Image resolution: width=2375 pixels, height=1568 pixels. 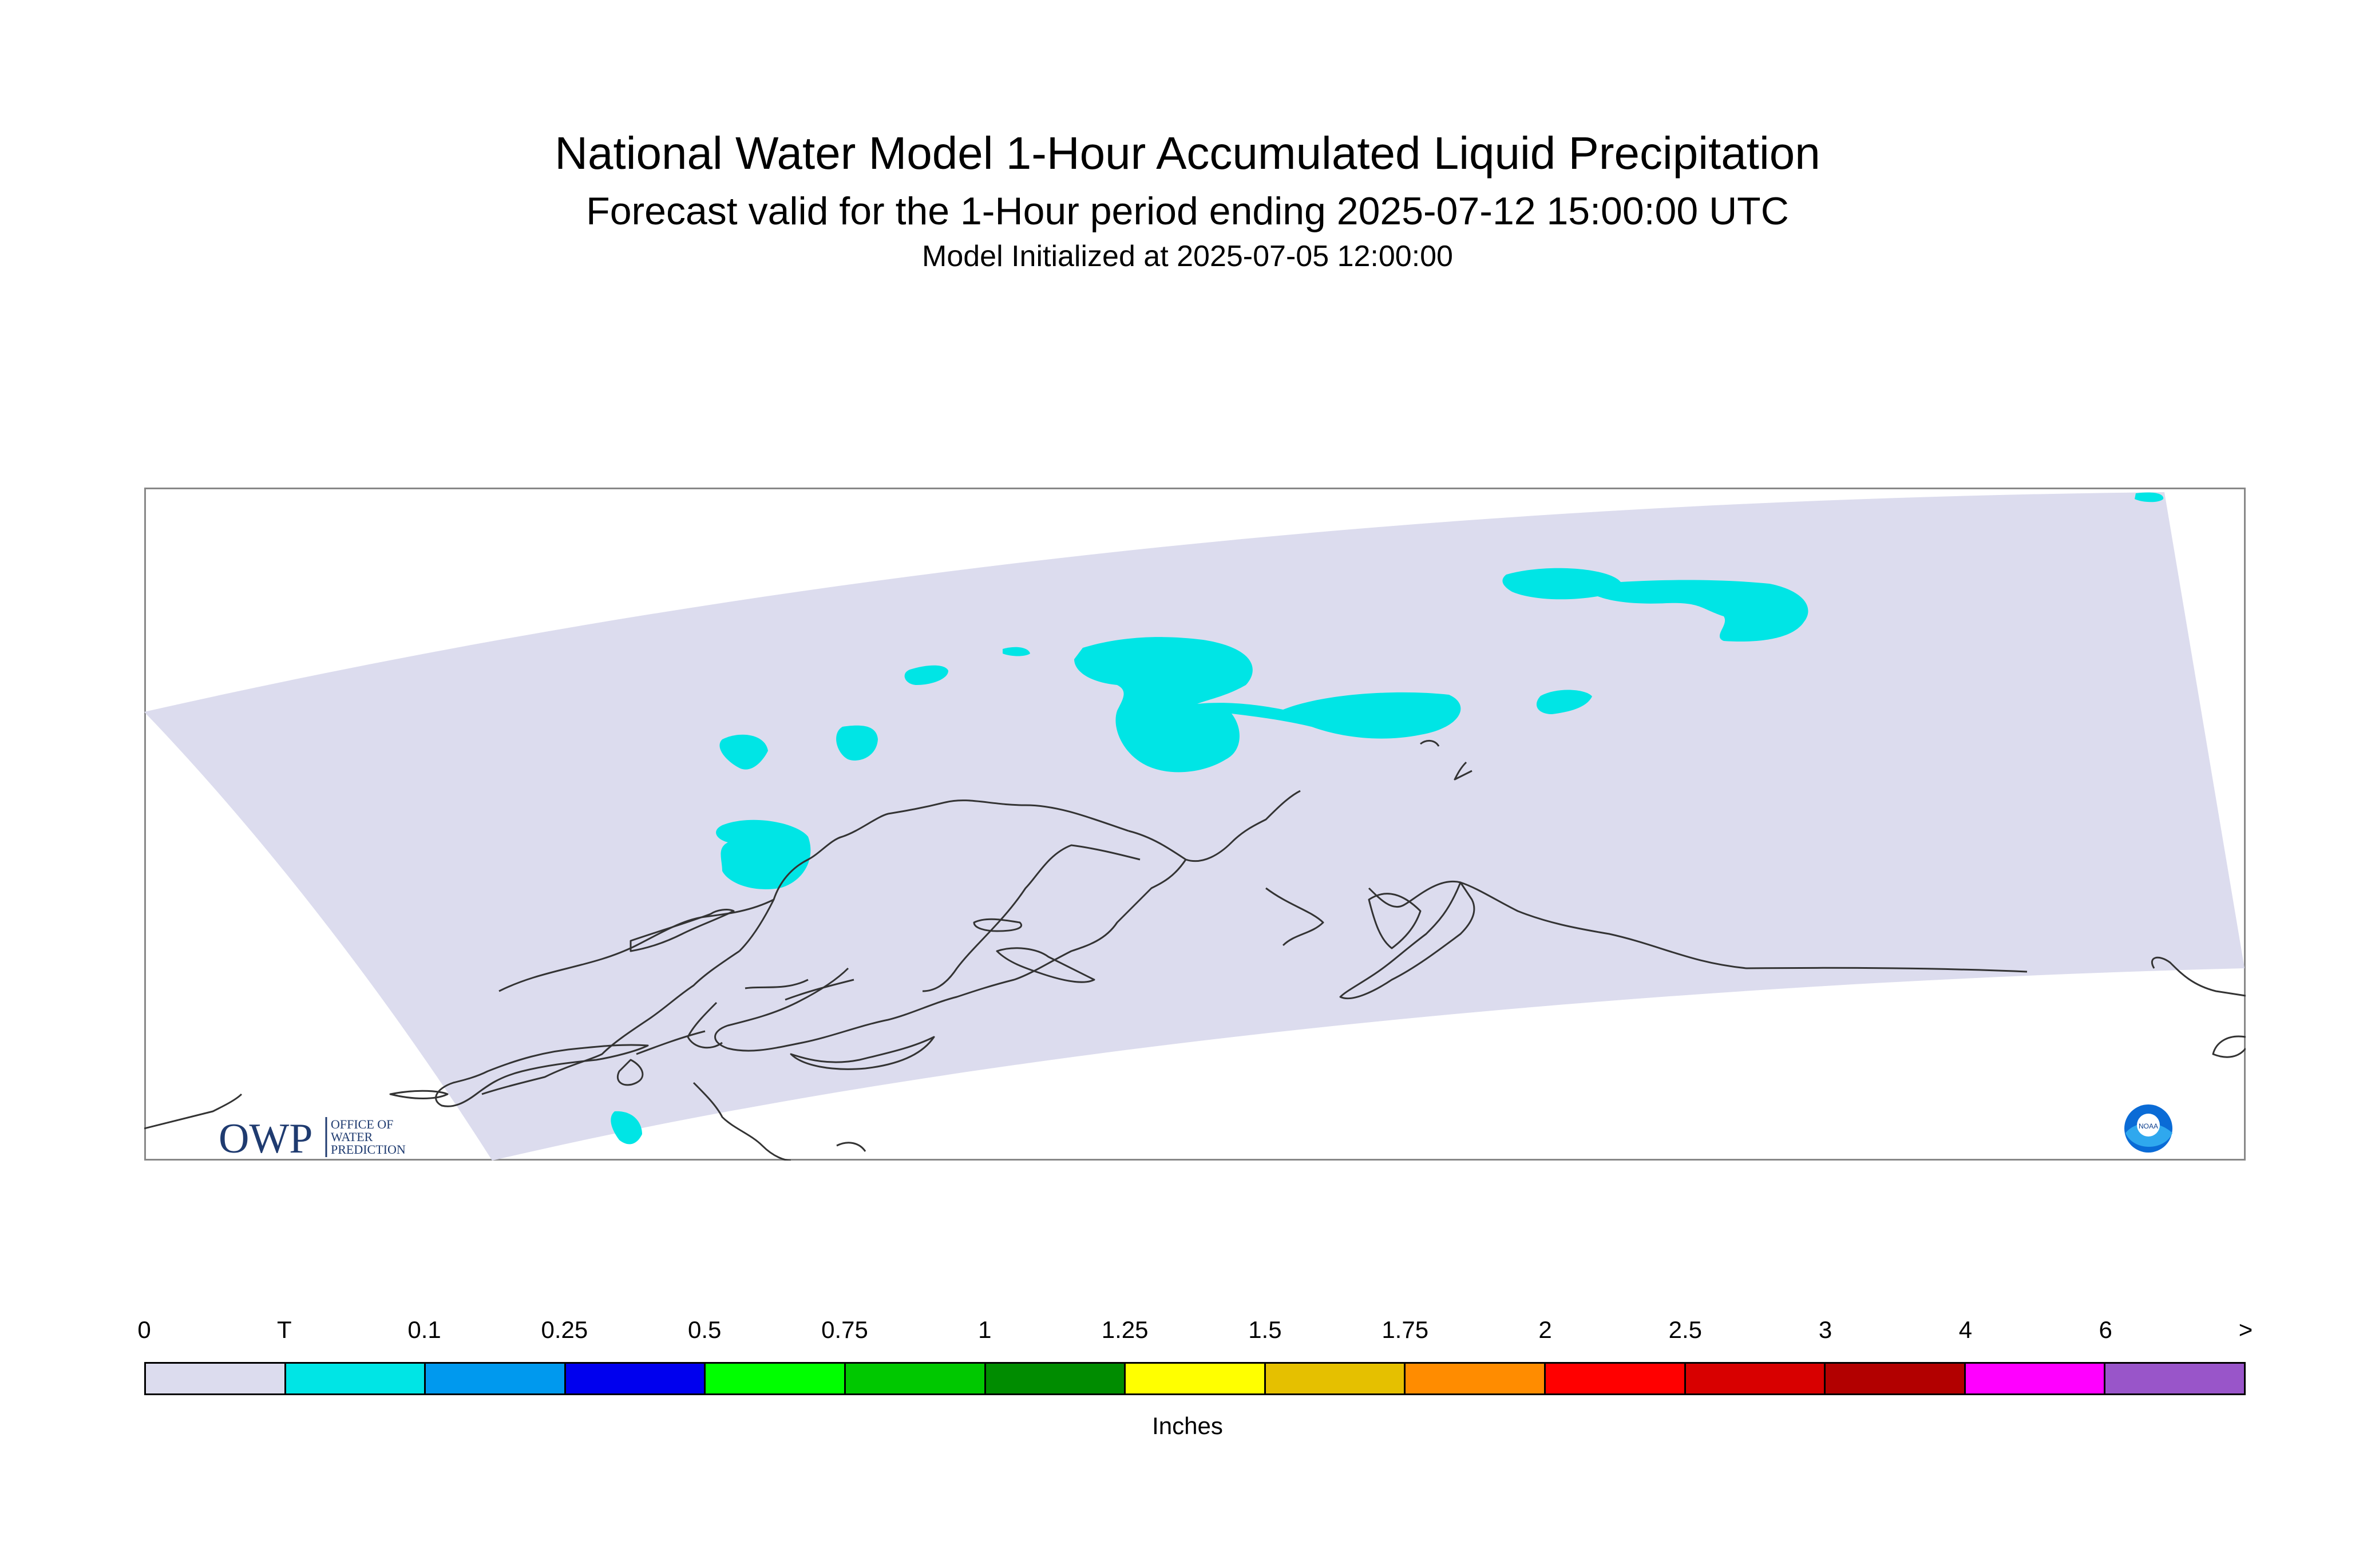 I want to click on owp-logo-mark: OWP, so click(x=266, y=1138).